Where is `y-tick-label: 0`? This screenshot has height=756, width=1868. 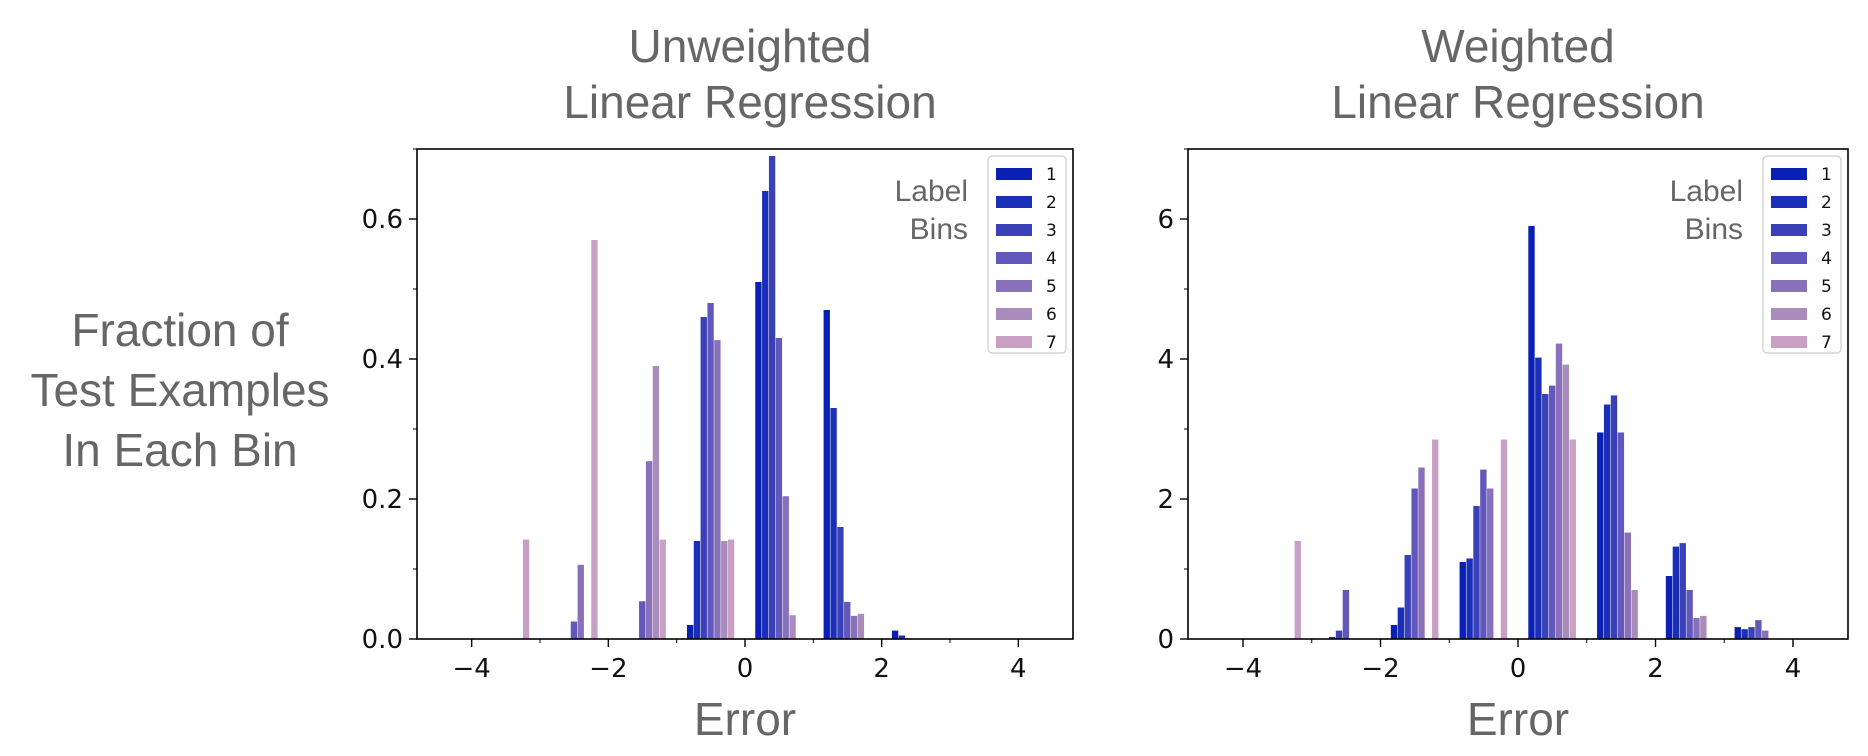 y-tick-label: 0 is located at coordinates (1165, 640).